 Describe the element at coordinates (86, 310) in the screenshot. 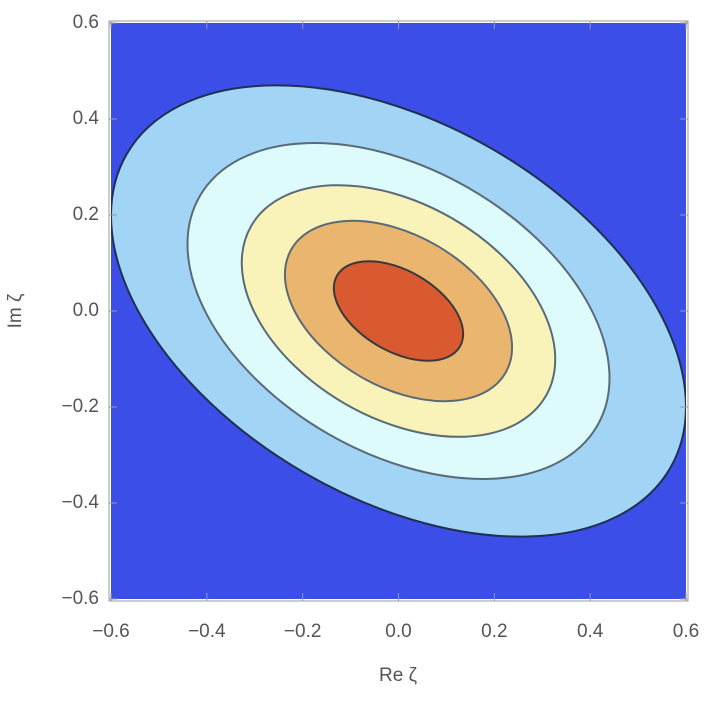

I see `y-tick-label: 0.0` at that location.